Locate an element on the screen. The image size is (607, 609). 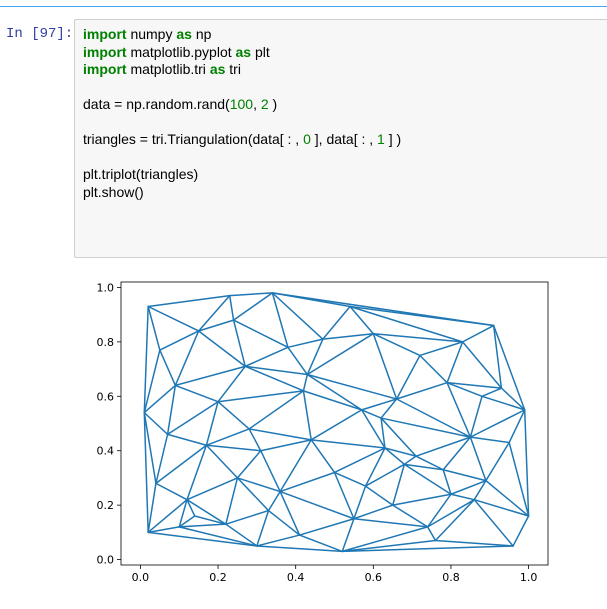
x-tick-label: 0.0 is located at coordinates (141, 577).